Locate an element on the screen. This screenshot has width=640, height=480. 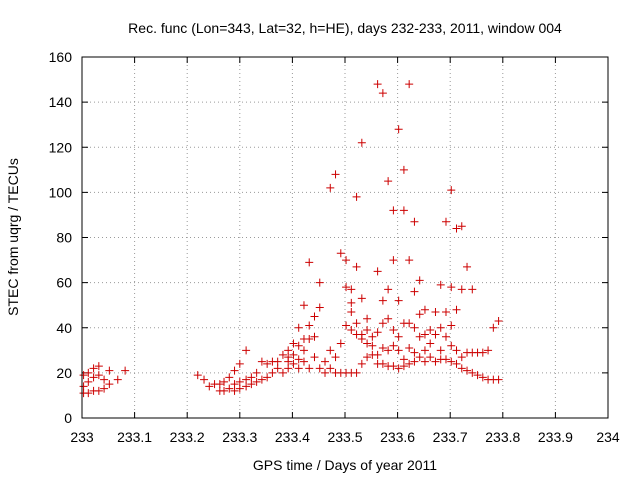
y-tick-label: 140 is located at coordinates (61, 102).